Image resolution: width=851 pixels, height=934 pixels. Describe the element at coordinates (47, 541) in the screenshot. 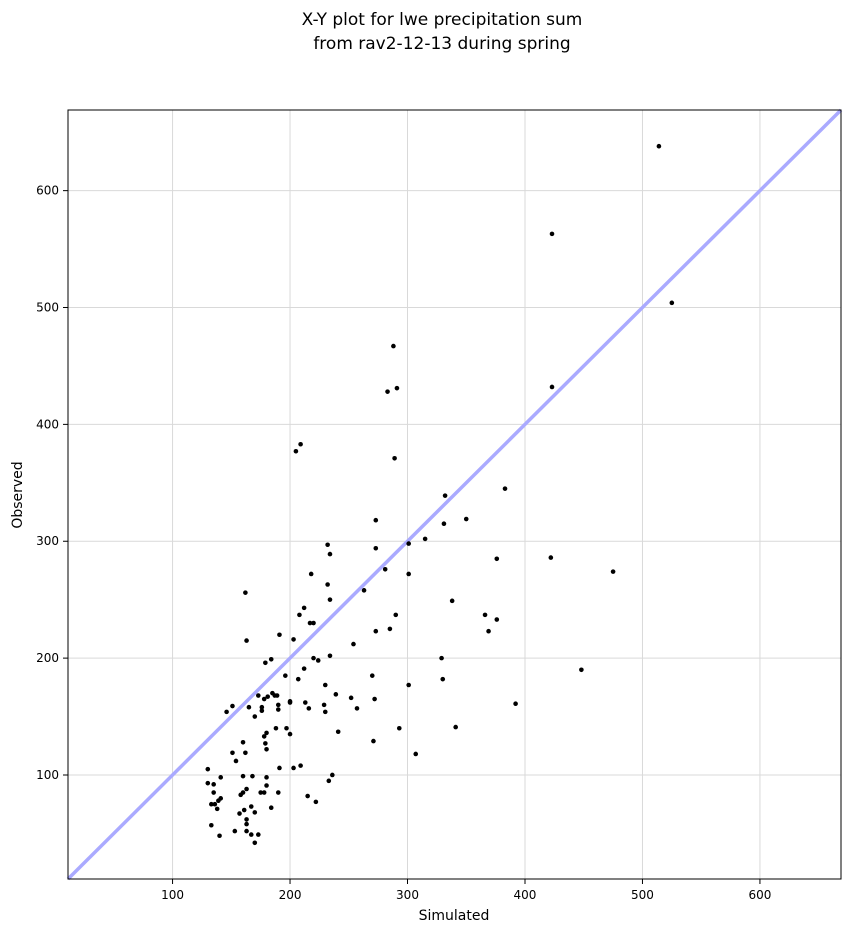

I see `y-tick-label: 300` at that location.